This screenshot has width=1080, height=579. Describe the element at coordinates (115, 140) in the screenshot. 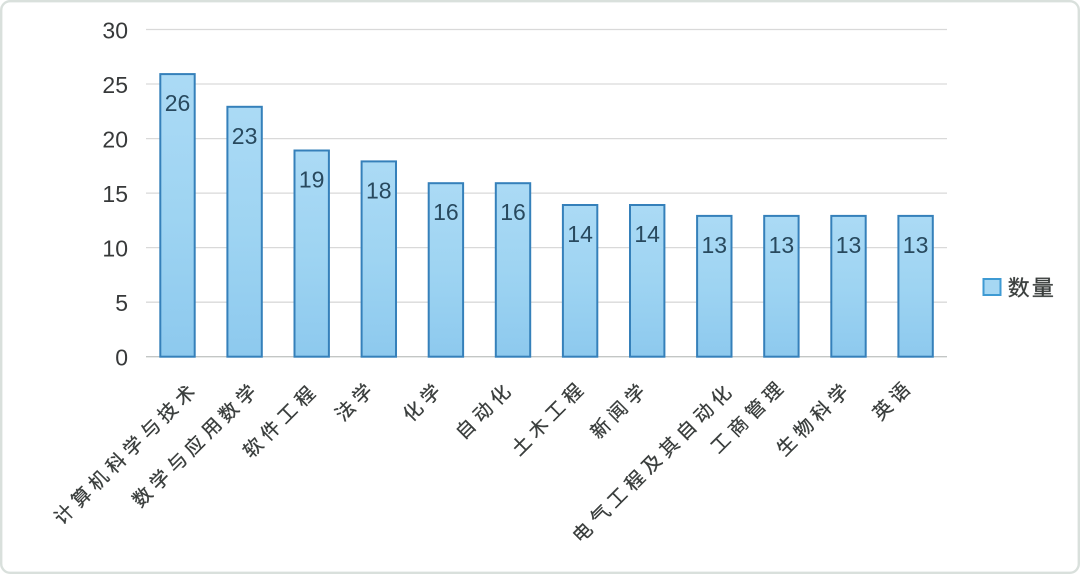

I see `svg-text: 20` at that location.